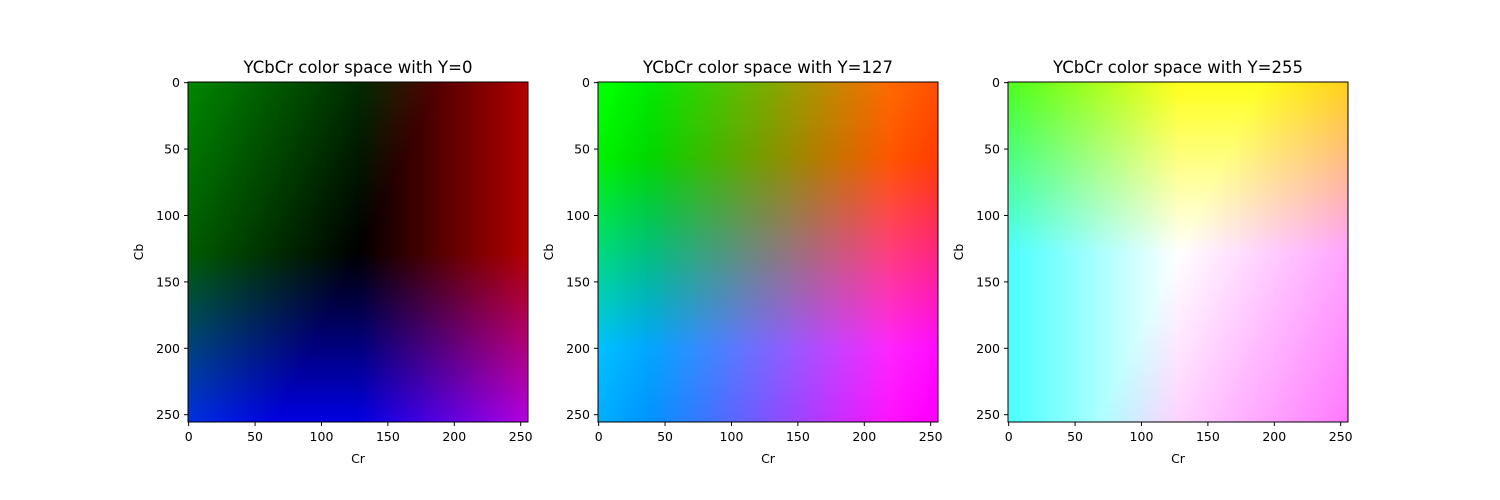 Image resolution: width=1500 pixels, height=500 pixels. What do you see at coordinates (767, 67) in the screenshot?
I see `chart-title: YCbCr color space with Y=127` at bounding box center [767, 67].